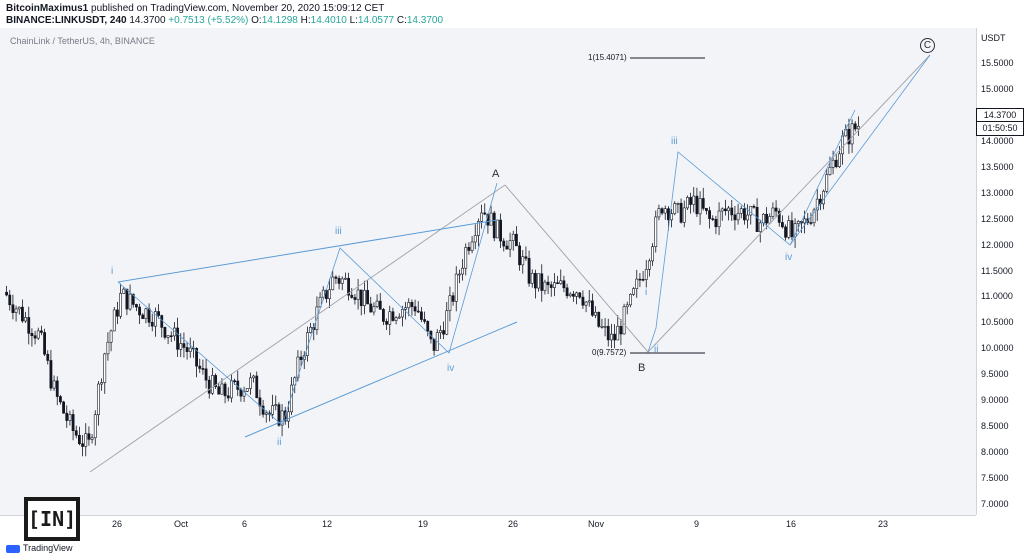  What do you see at coordinates (66, 20) in the screenshot?
I see `symbol-label: BINANCE:LINKUSDT, 240` at bounding box center [66, 20].